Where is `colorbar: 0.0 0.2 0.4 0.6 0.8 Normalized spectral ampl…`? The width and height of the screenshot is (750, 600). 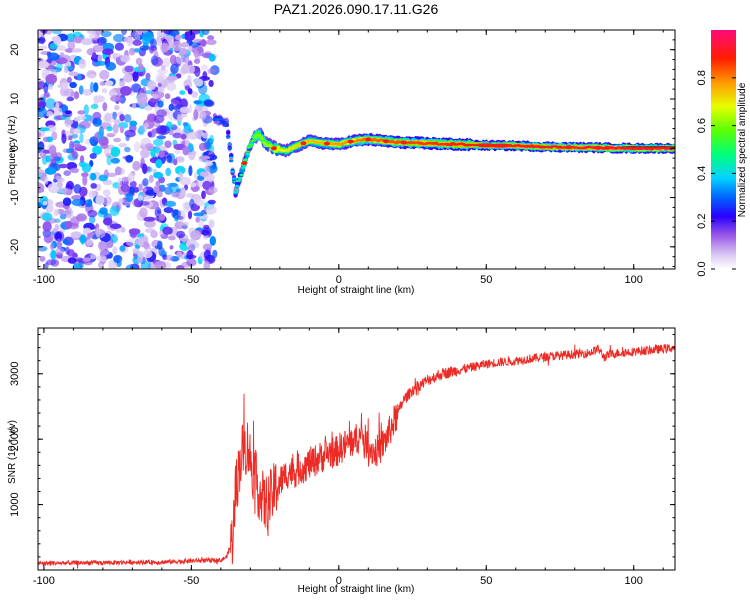
colorbar: 0.0 0.2 0.4 0.6 0.8 Normalized spectral ampl… is located at coordinates (722, 153).